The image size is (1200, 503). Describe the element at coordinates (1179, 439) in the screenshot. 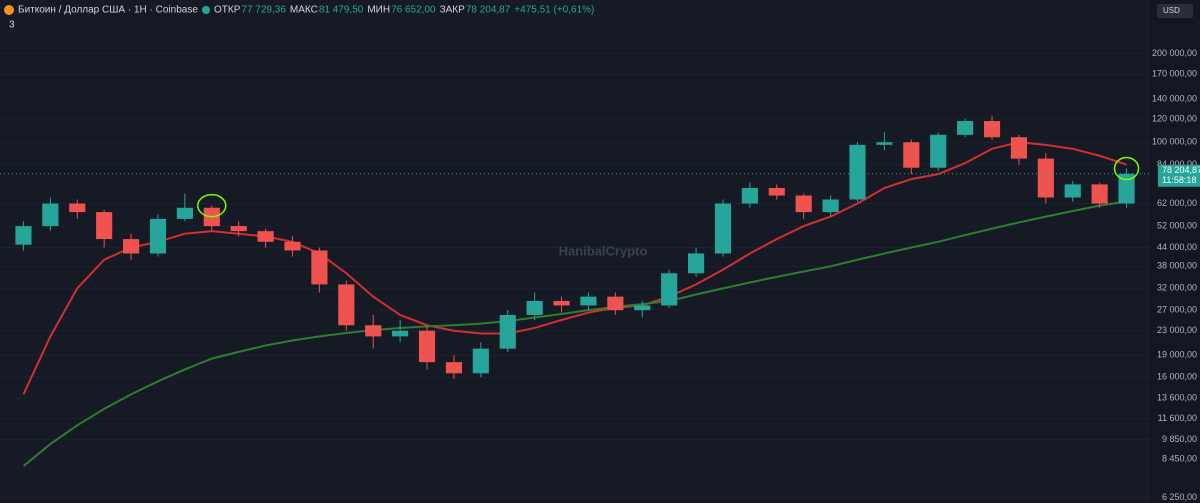

I see `y-tick-label: 9 850,00` at that location.